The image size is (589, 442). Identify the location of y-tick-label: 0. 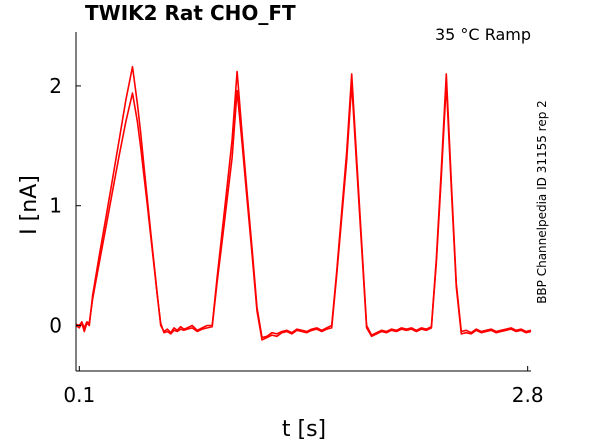
(55, 325).